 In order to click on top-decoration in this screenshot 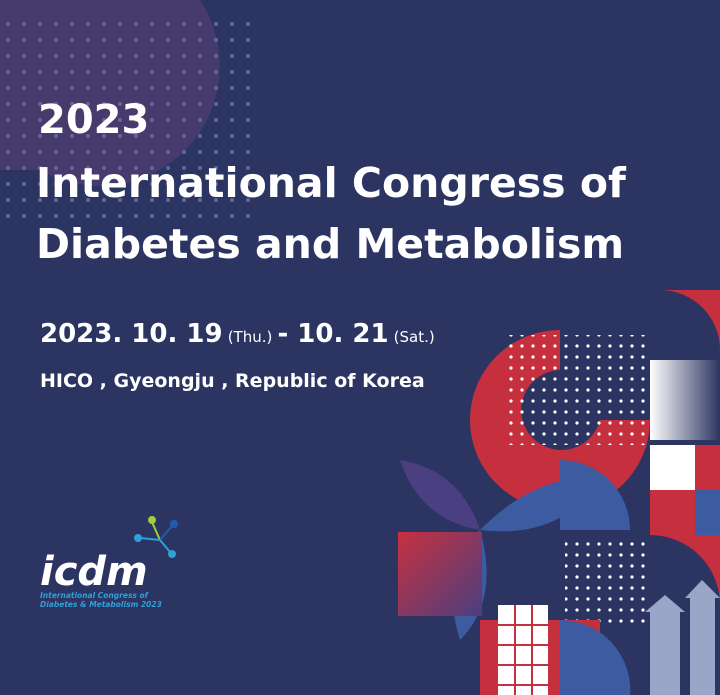, I will do `click(125, 110)`.